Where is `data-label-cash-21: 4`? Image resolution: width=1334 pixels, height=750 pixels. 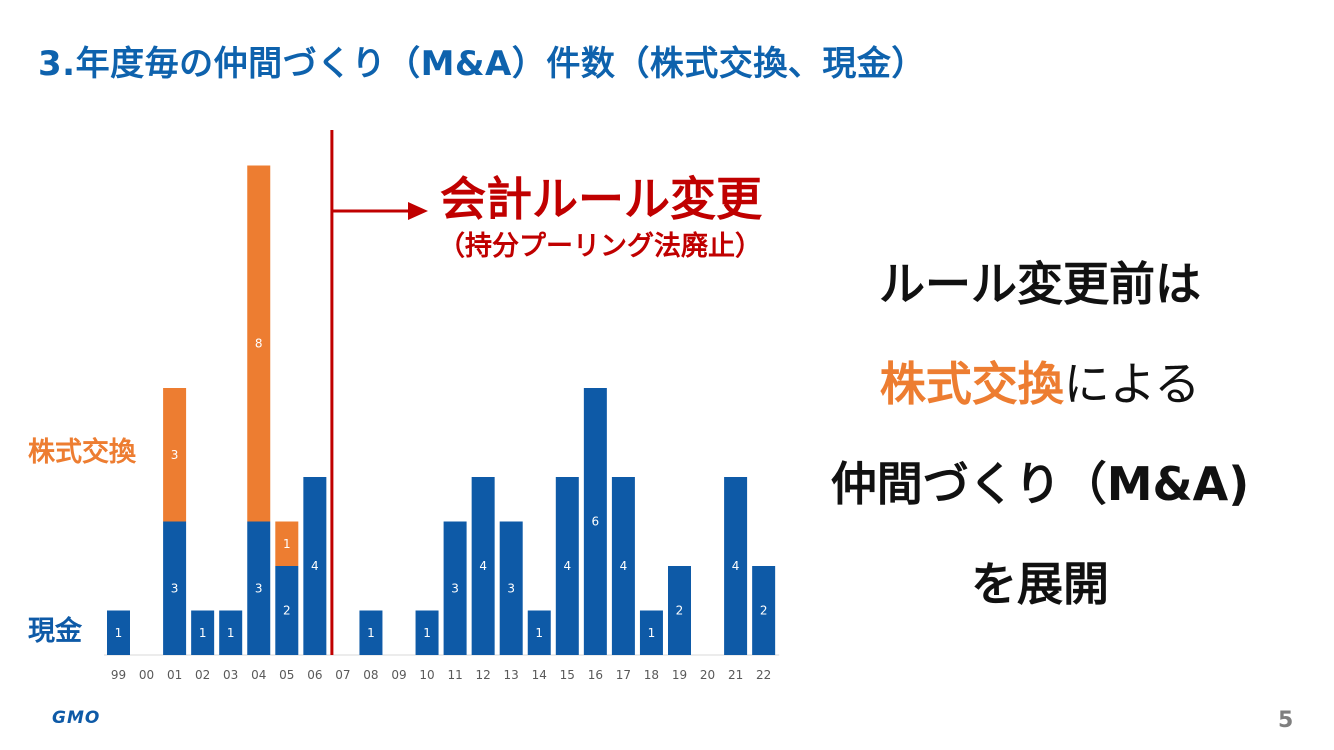
data-label-cash-21: 4 is located at coordinates (736, 566).